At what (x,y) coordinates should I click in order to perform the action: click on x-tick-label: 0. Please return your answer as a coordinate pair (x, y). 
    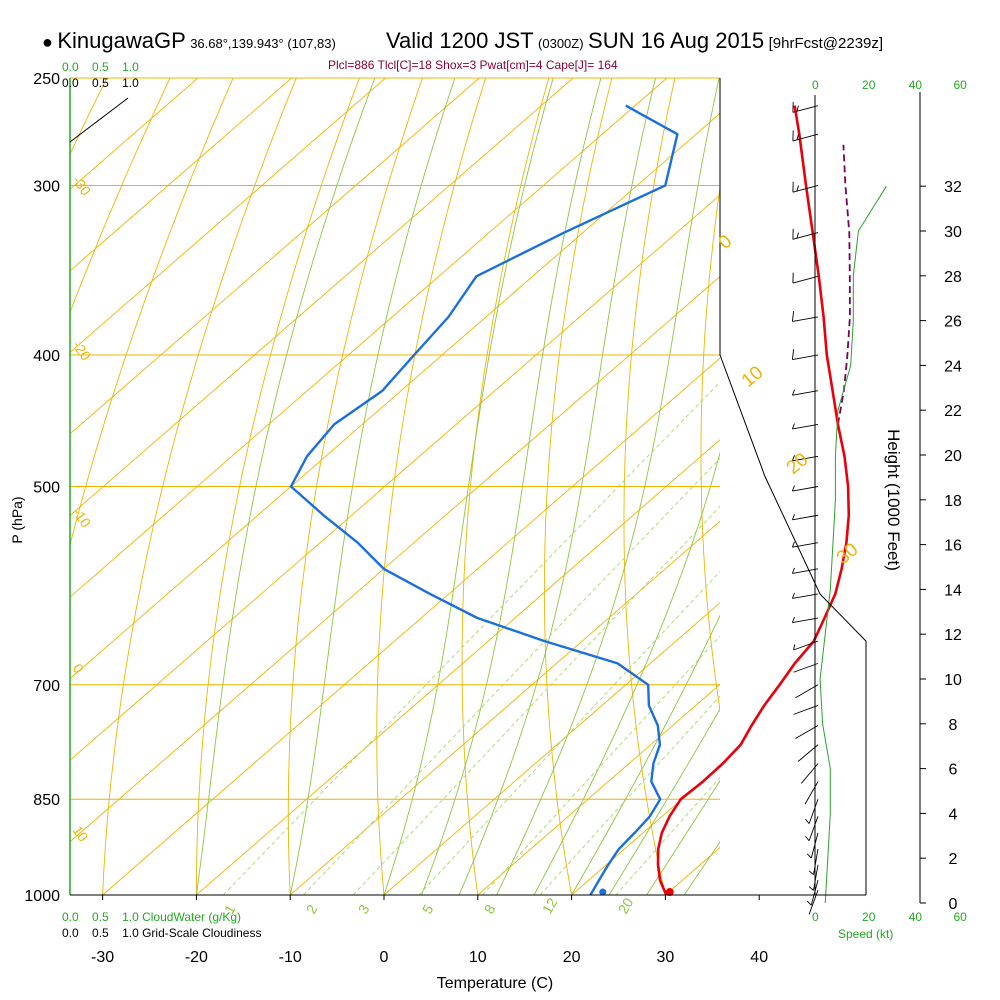
    Looking at the image, I should click on (384, 957).